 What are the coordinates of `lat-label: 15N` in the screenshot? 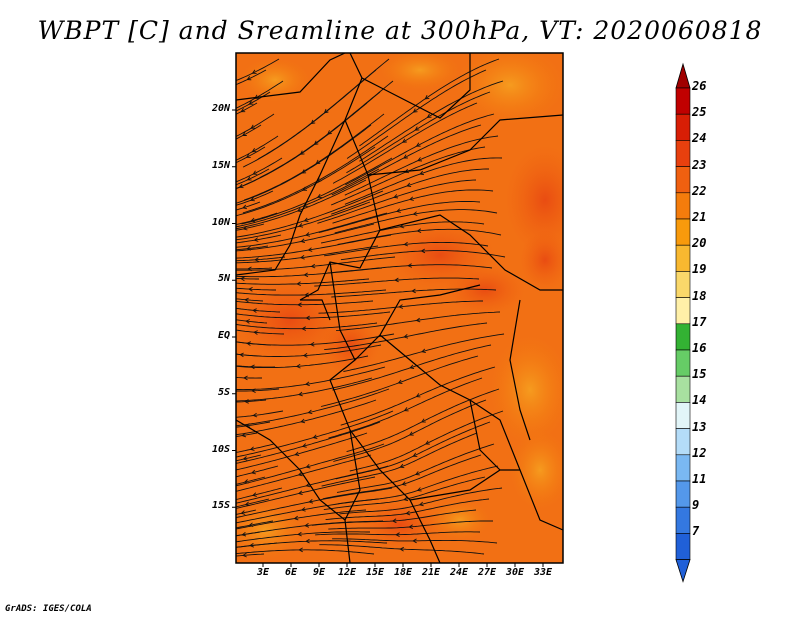 It's located at (220, 165).